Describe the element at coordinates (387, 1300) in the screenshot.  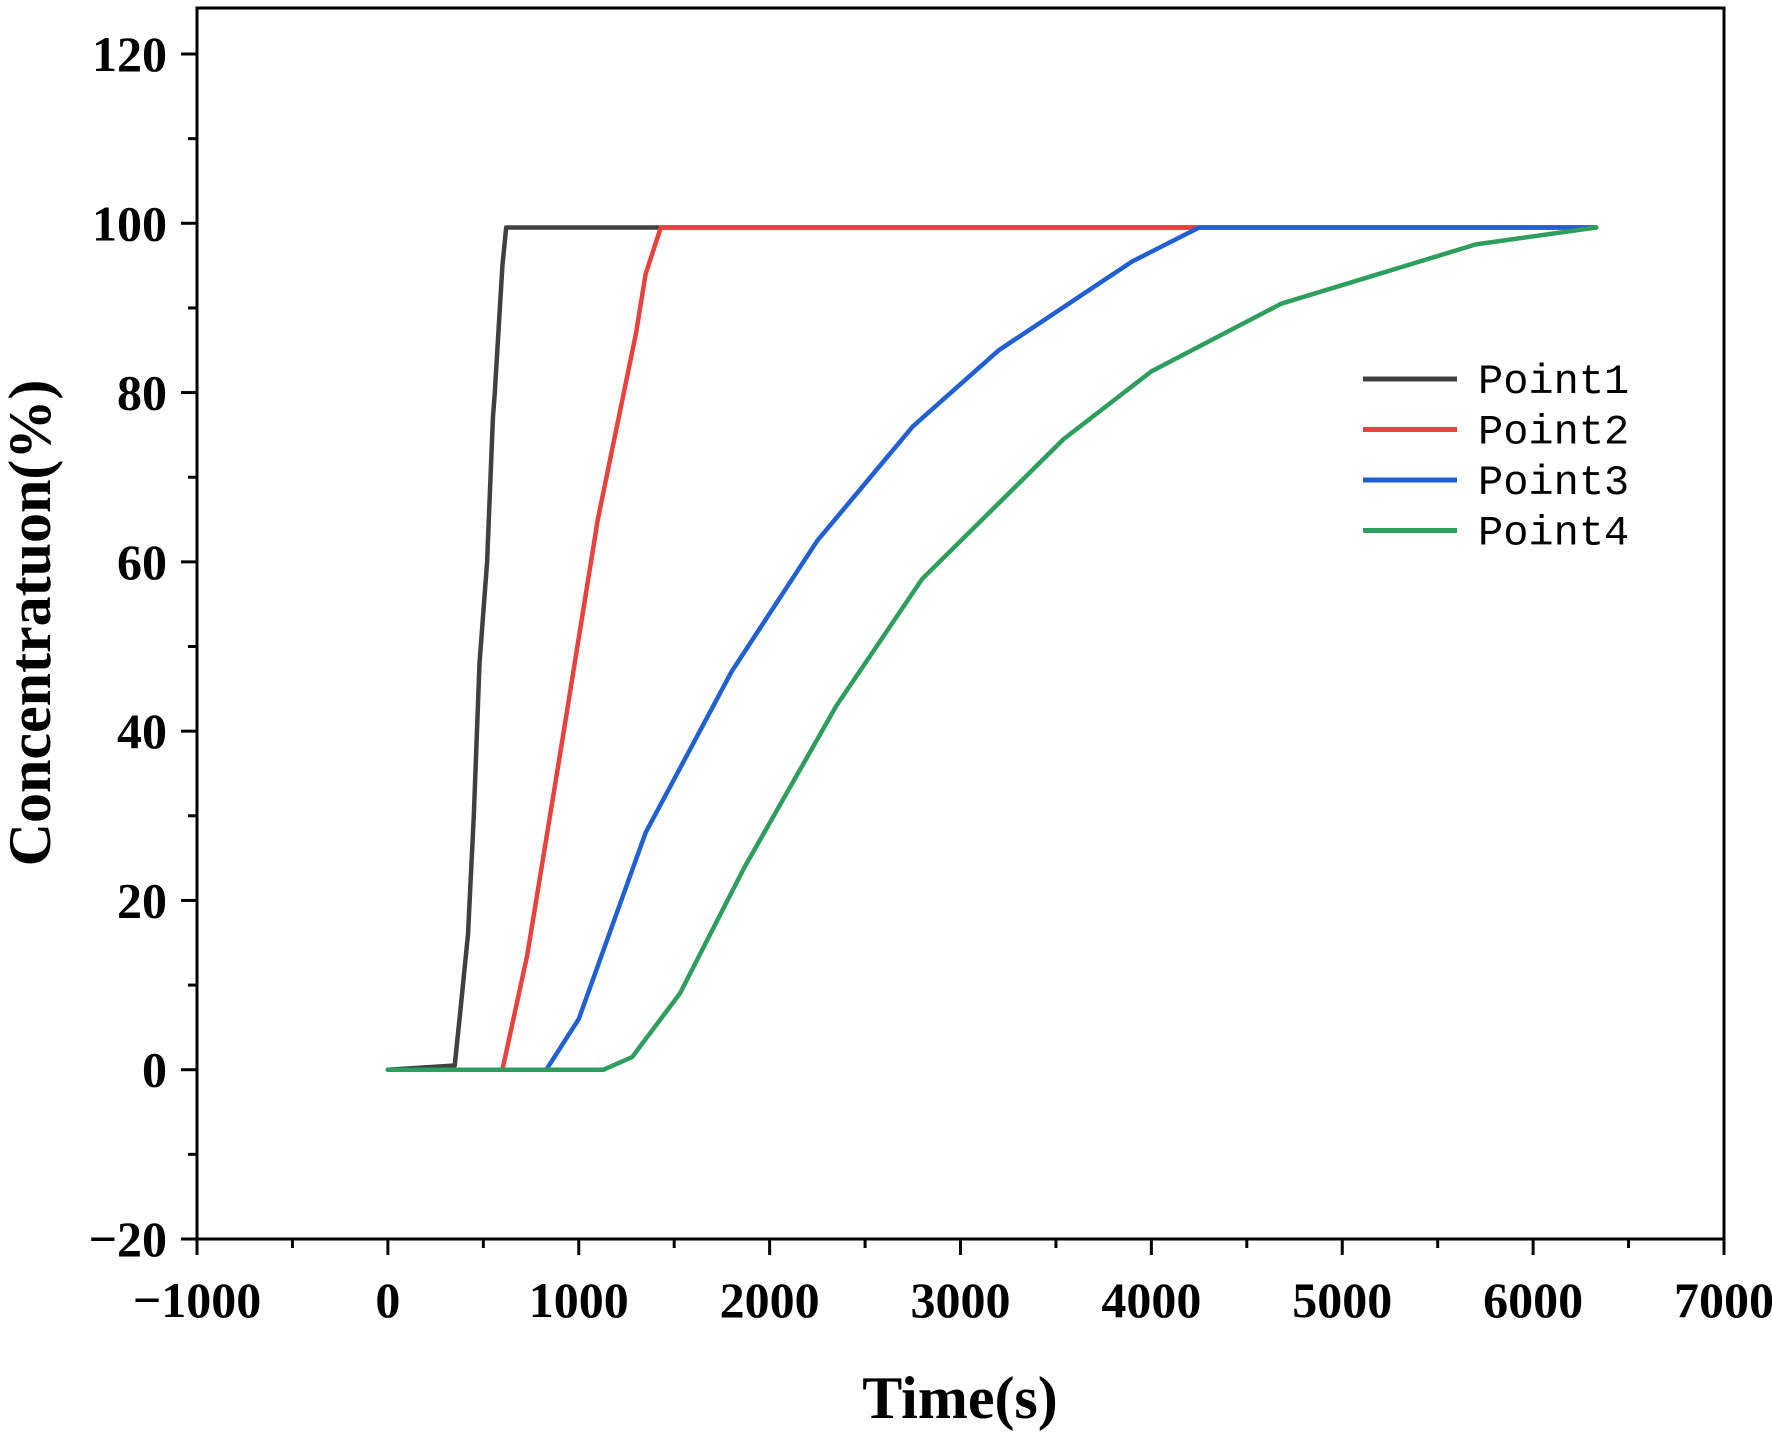
I see `x-tick-label: 0` at that location.